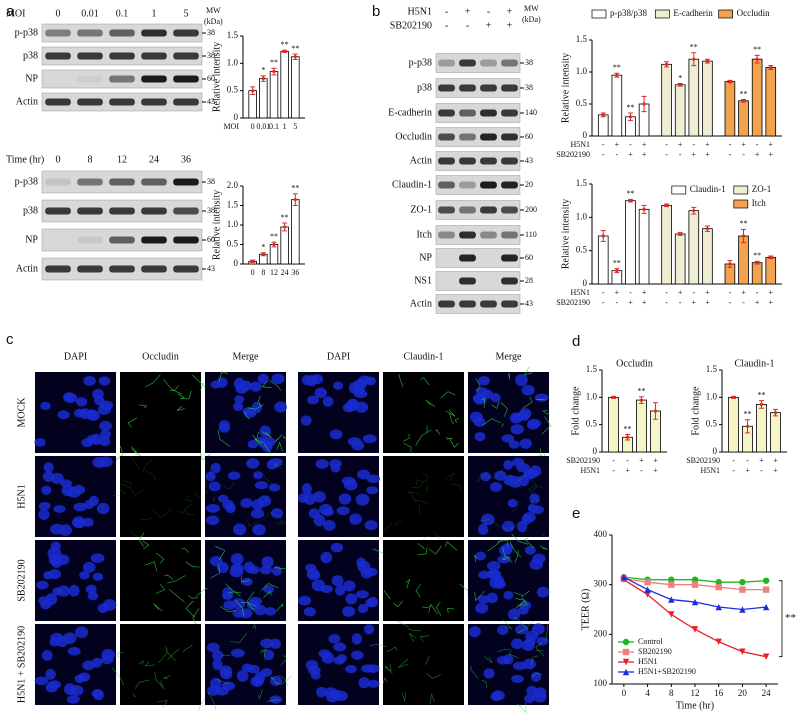 The width and height of the screenshot is (798, 713). Describe the element at coordinates (338, 356) in the screenshot. I see `column-header: DAPI` at that location.